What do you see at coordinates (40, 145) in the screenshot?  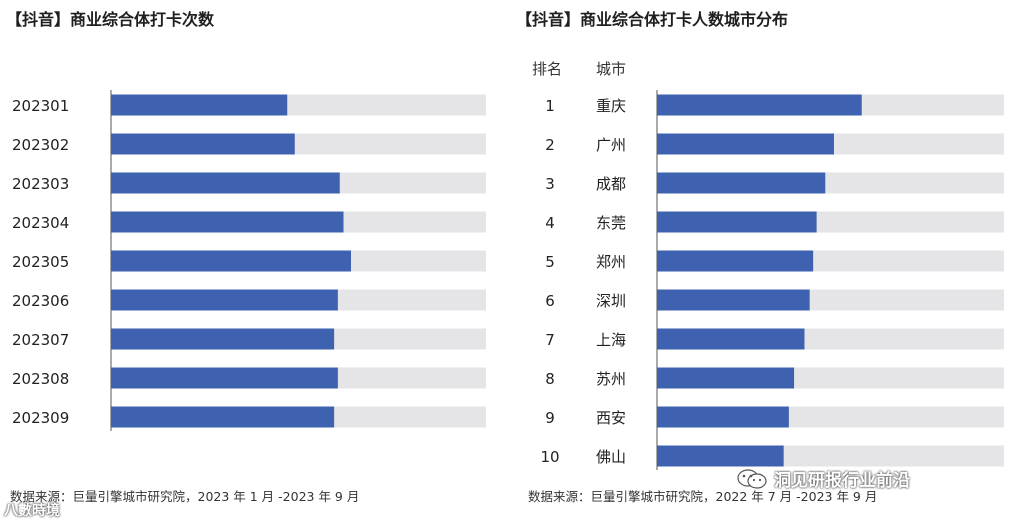 I see `category-label: 202302` at bounding box center [40, 145].